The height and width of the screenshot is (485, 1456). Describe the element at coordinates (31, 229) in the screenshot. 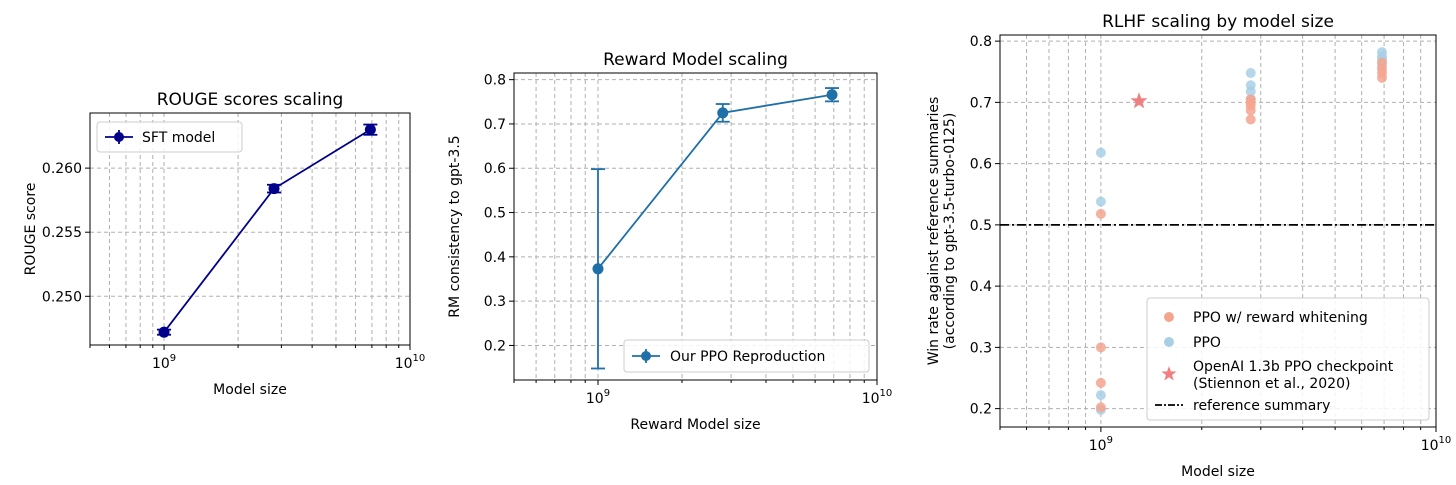

I see `y-axis-label: ROUGE score` at that location.